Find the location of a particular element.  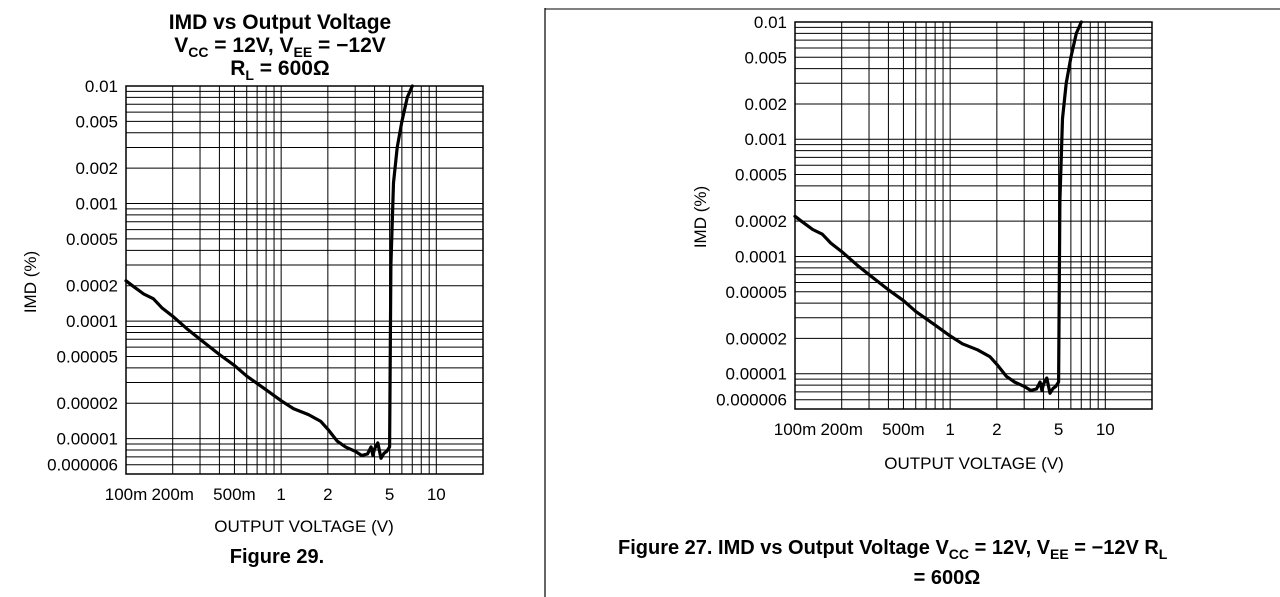

left-chart-y-tick-label: 0.00002 is located at coordinates (87, 403).